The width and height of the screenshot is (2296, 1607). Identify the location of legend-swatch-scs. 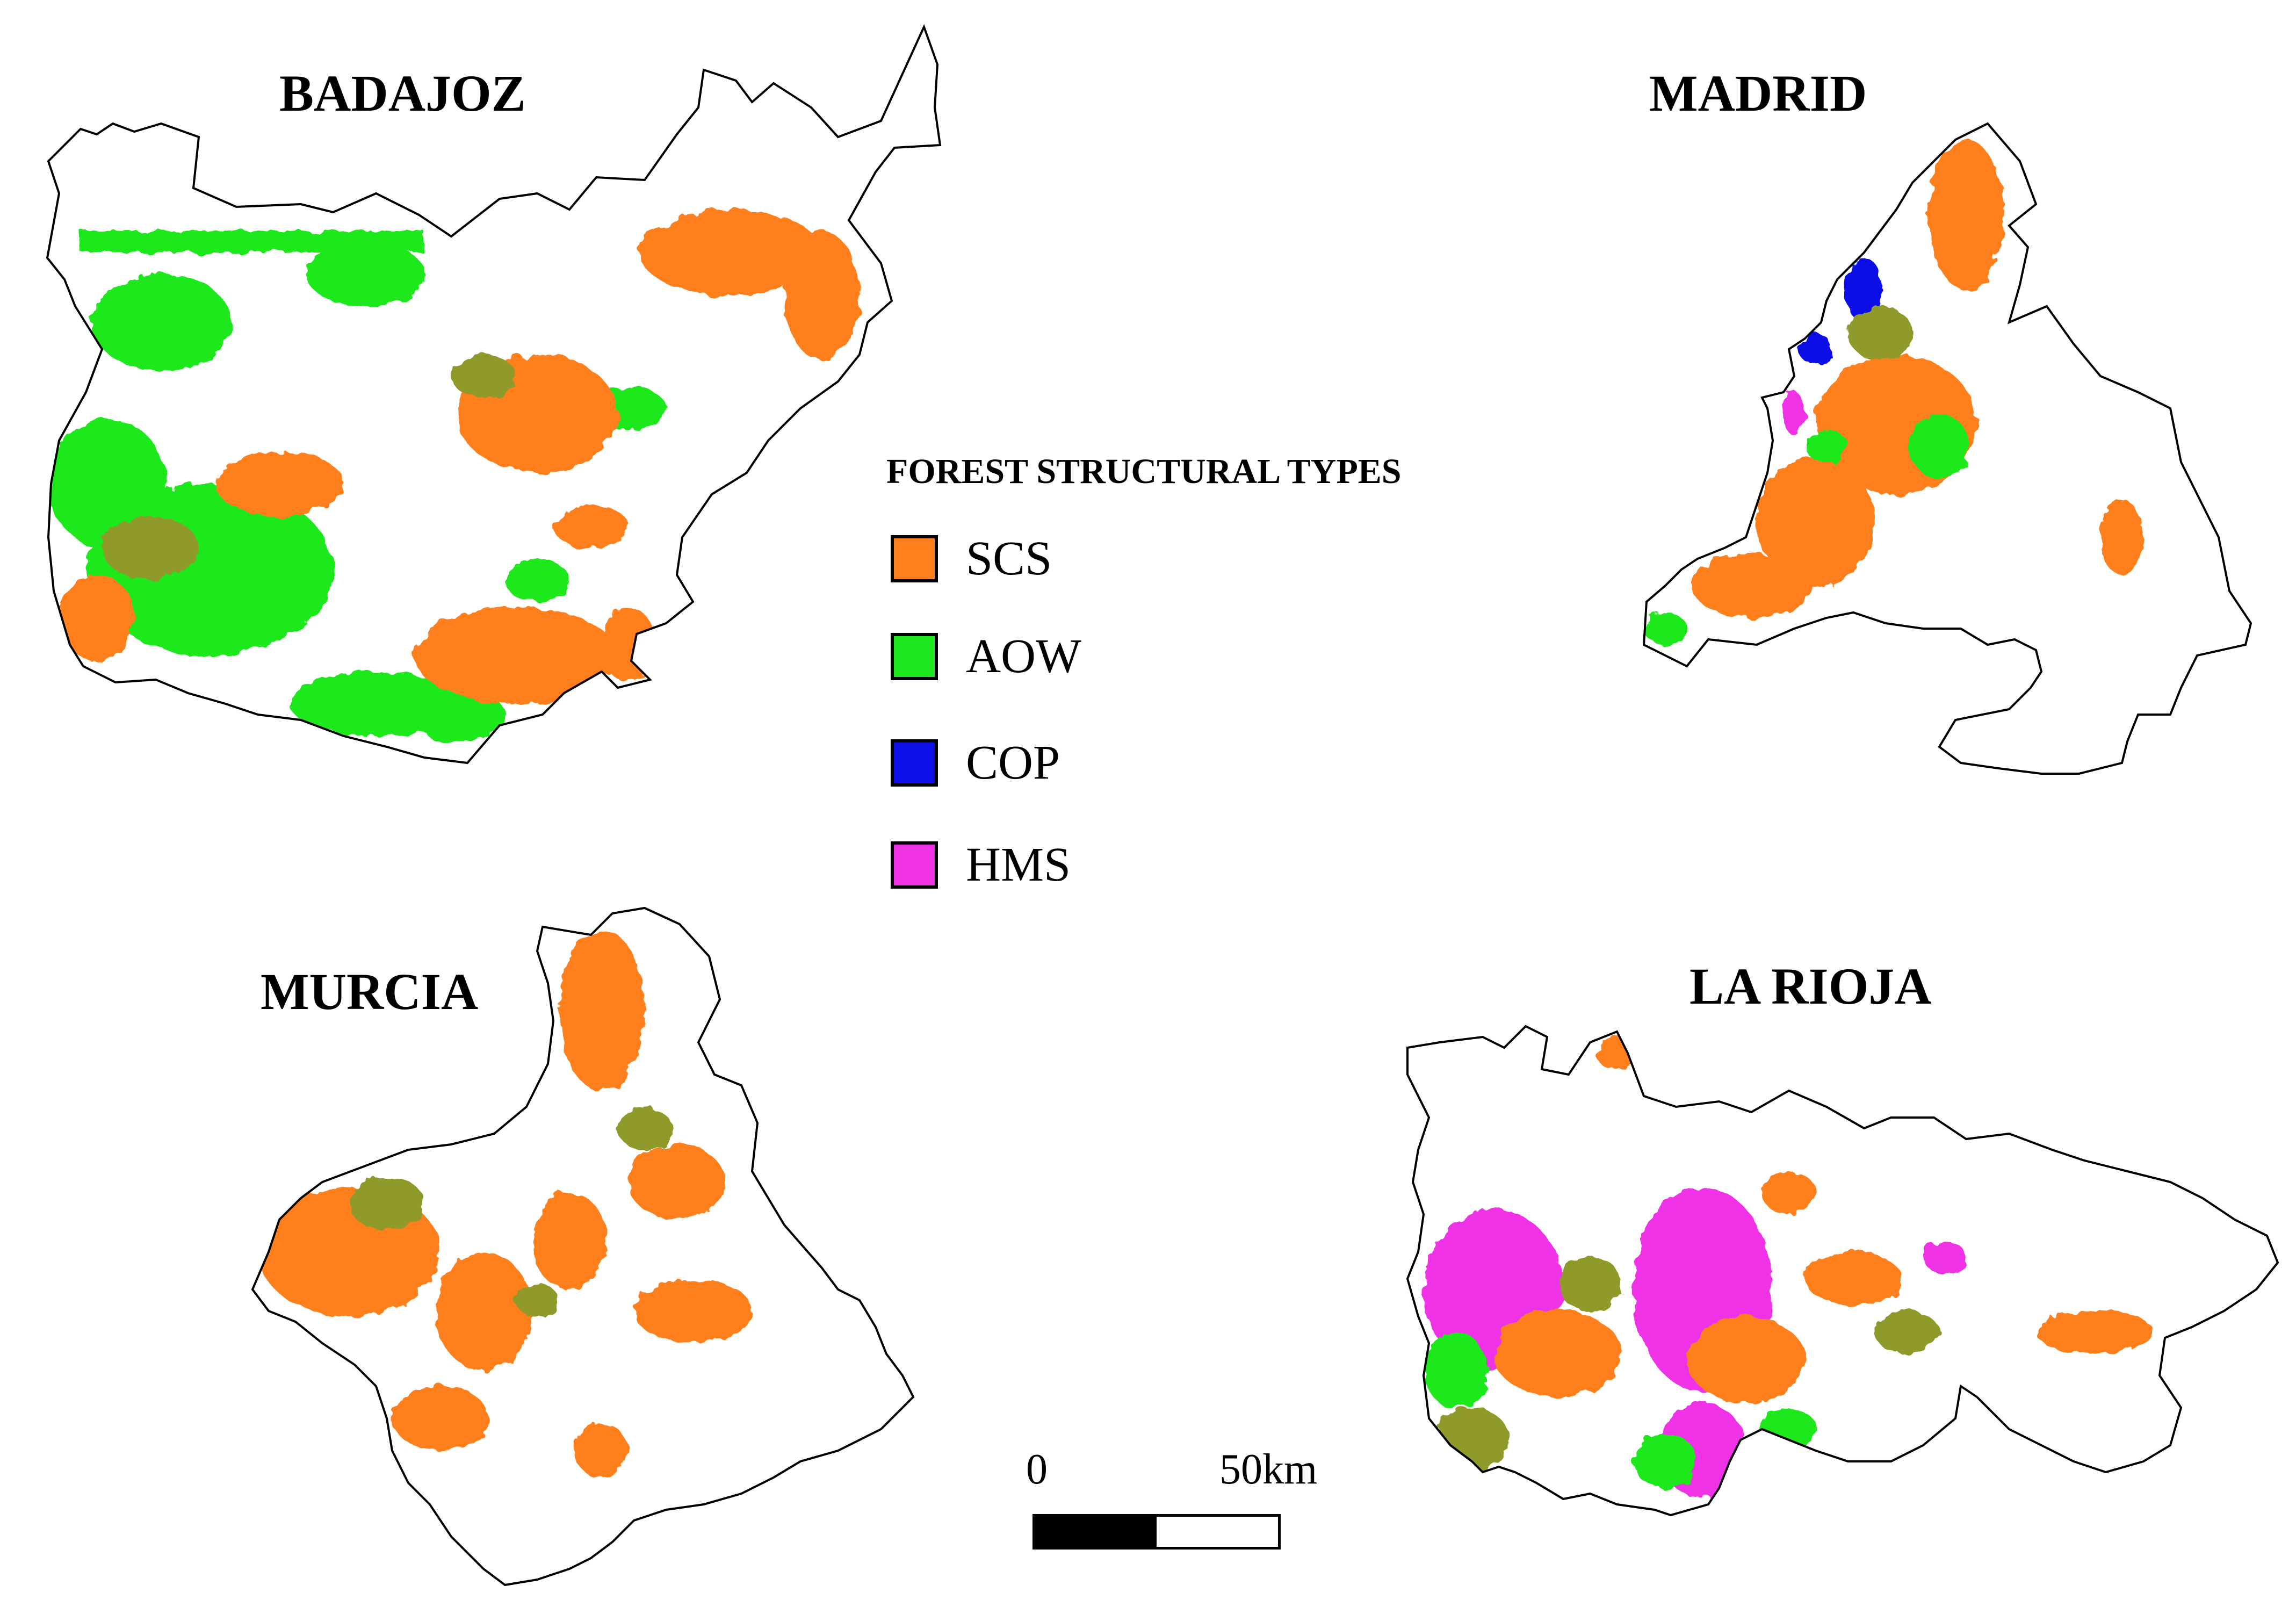
(914, 558).